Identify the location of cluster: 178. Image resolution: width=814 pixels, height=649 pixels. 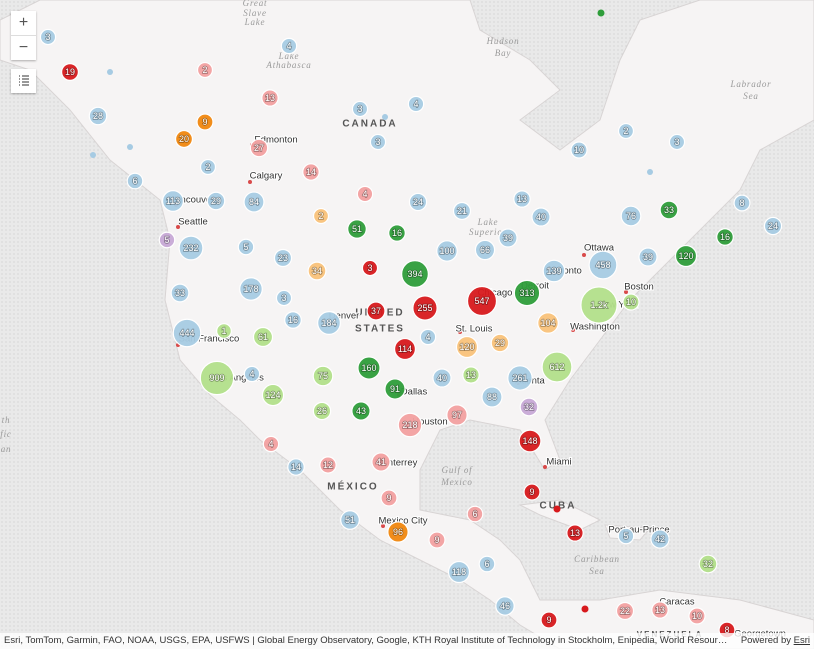
(251, 289).